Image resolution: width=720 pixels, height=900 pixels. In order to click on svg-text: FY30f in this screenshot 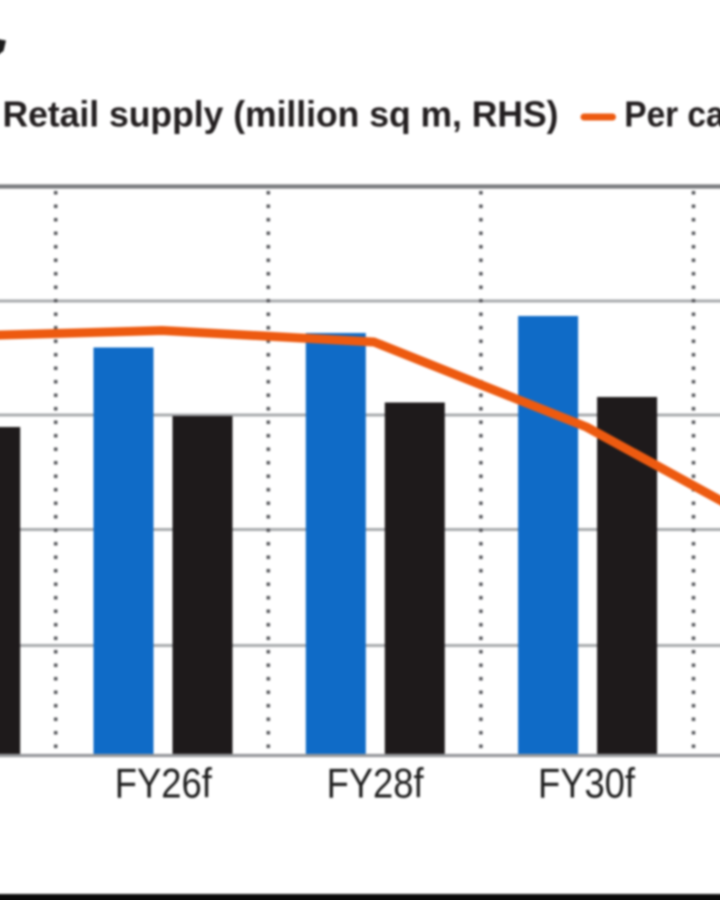, I will do `click(586, 782)`.